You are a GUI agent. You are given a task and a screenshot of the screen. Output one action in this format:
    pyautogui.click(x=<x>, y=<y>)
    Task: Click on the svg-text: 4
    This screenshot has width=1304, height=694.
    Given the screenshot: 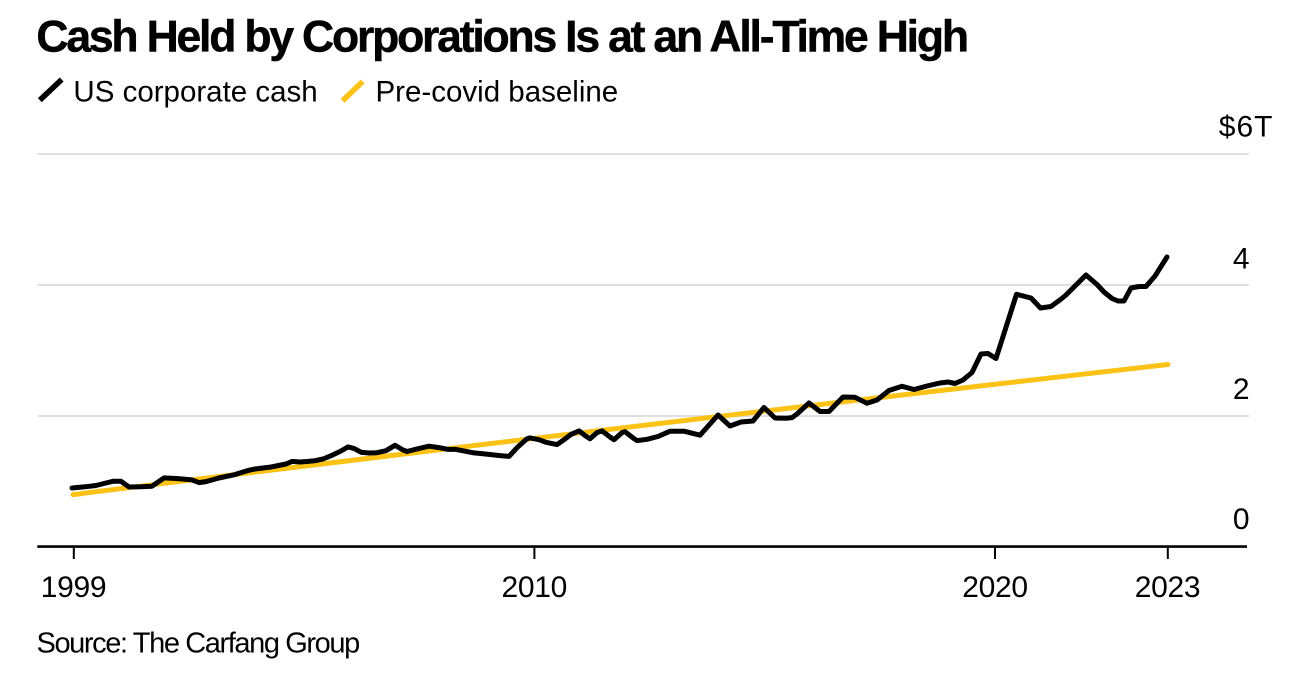 What is the action you would take?
    pyautogui.click(x=1241, y=258)
    